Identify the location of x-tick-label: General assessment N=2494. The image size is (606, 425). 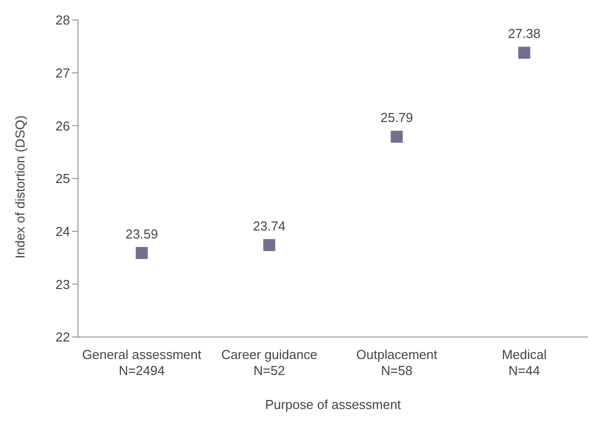
(142, 362).